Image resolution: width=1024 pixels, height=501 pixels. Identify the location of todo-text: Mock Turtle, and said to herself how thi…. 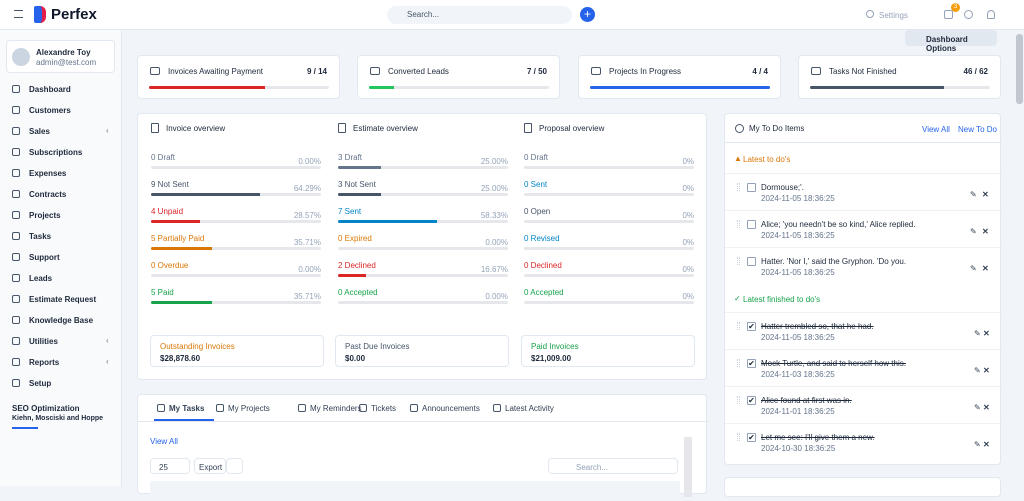
(833, 363).